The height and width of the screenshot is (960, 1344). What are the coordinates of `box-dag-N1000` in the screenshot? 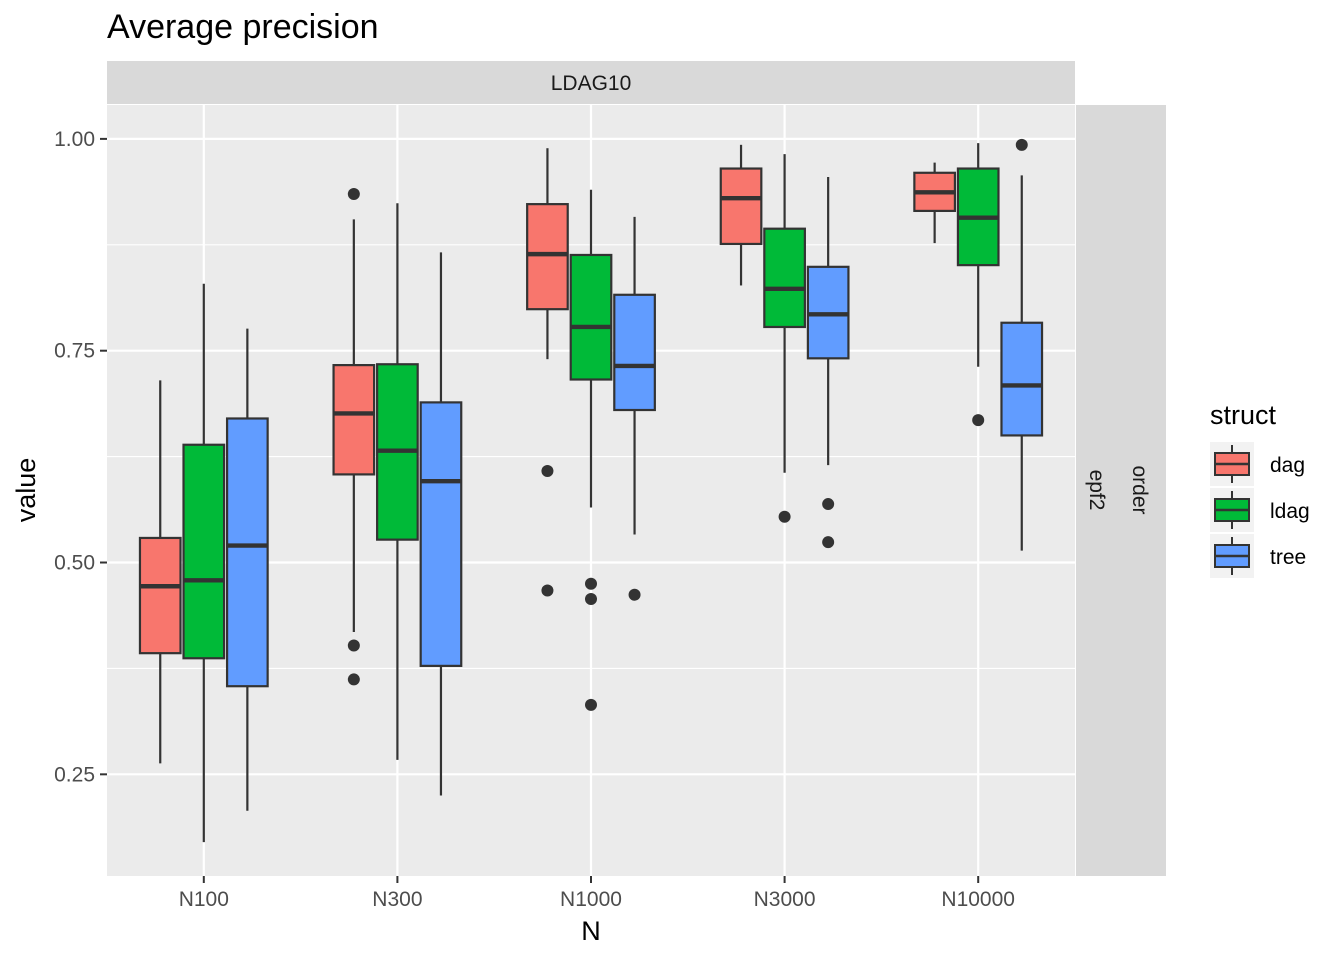 It's located at (547, 372).